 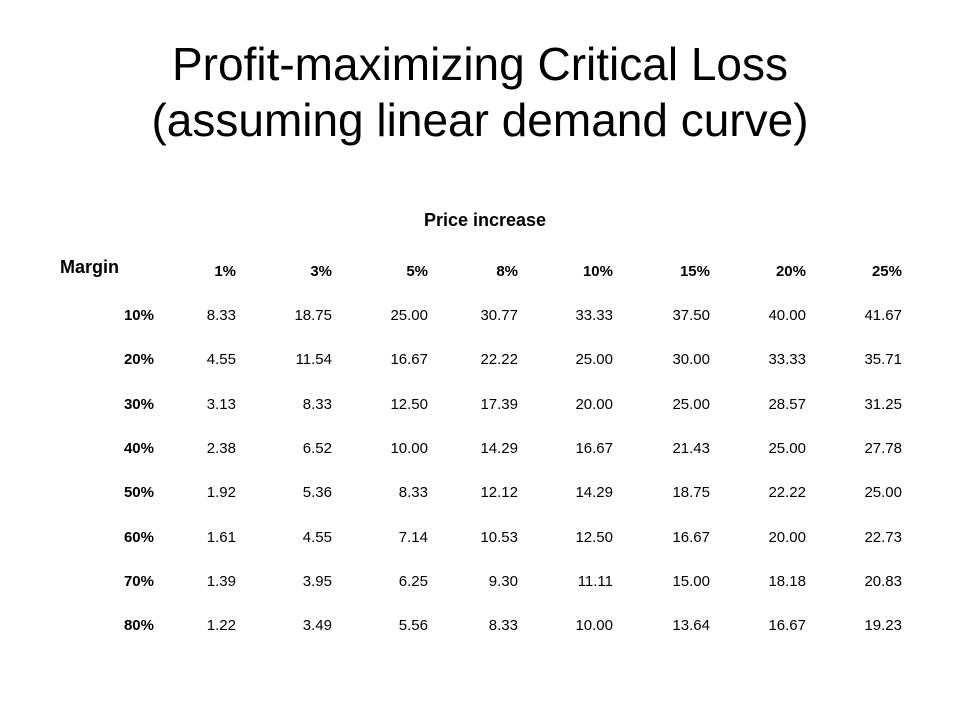 I want to click on table-cell: 5.56, so click(x=413, y=625).